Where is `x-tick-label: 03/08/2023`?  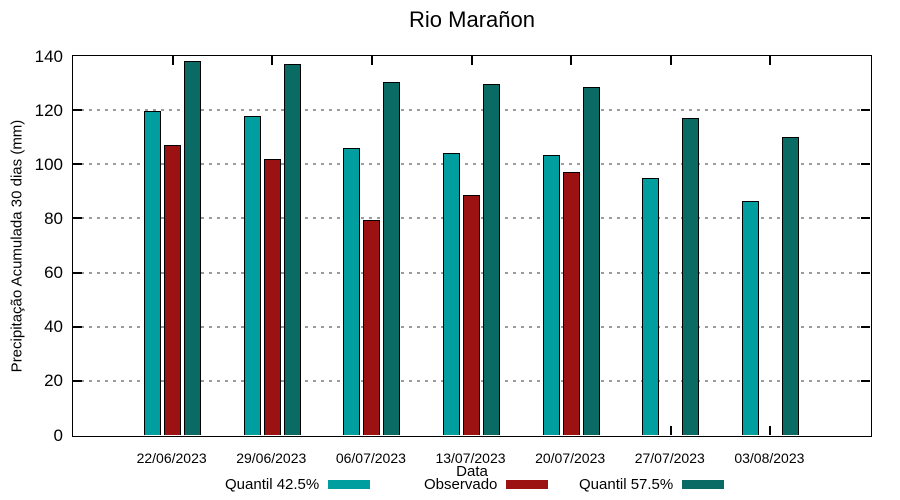 x-tick-label: 03/08/2023 is located at coordinates (769, 458).